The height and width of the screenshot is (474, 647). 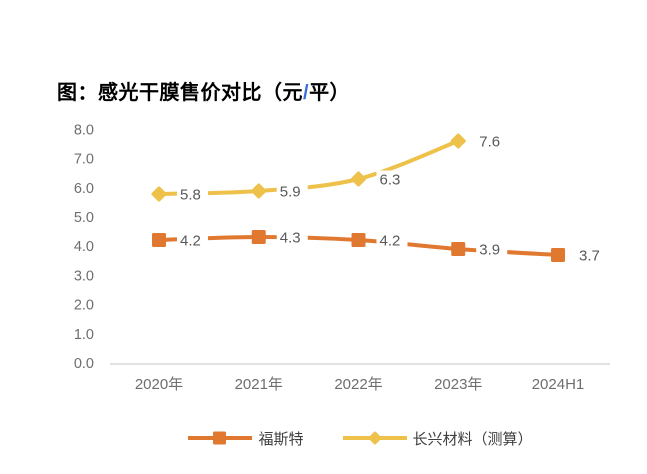 What do you see at coordinates (84, 247) in the screenshot?
I see `y-axis-tick-label: 4.0` at bounding box center [84, 247].